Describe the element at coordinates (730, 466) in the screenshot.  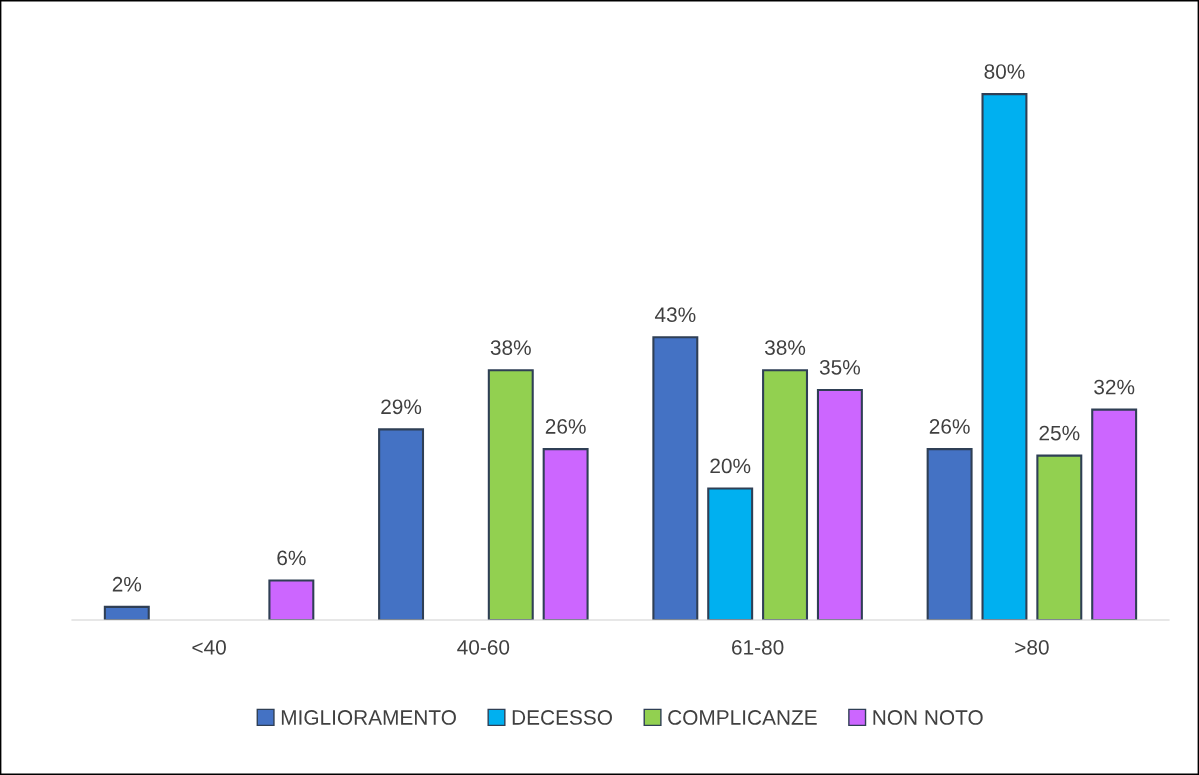
I see `data-label: 20%` at that location.